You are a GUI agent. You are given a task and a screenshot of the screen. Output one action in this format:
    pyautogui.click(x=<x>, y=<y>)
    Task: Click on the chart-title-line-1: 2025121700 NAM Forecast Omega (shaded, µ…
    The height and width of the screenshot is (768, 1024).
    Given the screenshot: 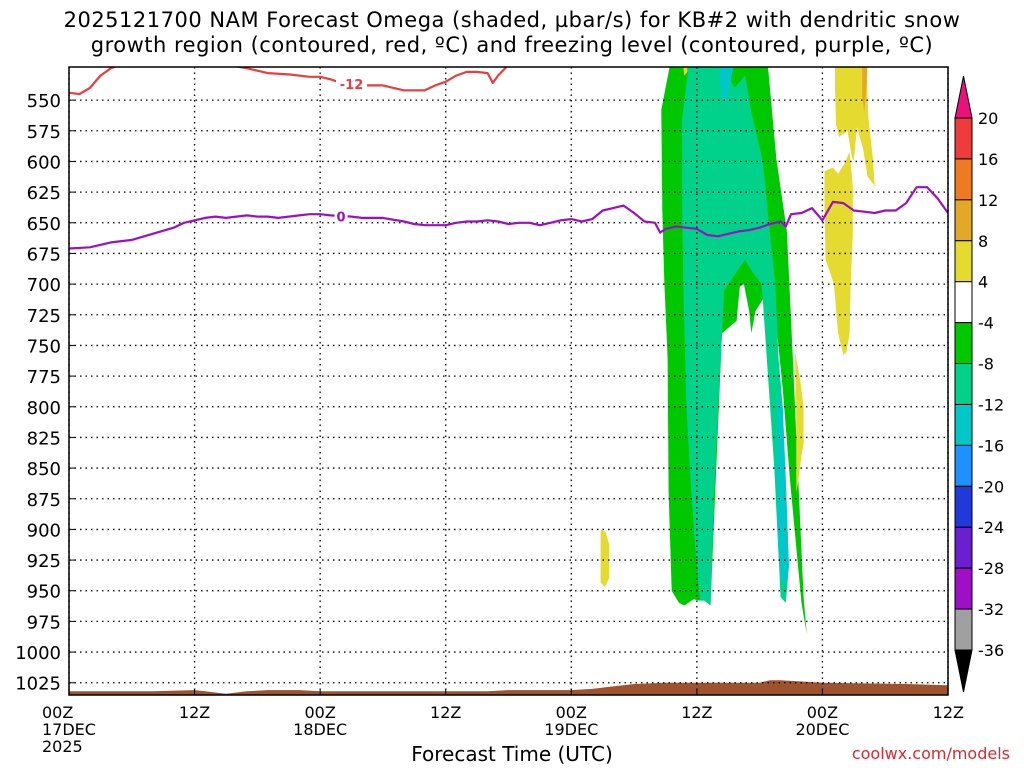 What is the action you would take?
    pyautogui.click(x=512, y=20)
    